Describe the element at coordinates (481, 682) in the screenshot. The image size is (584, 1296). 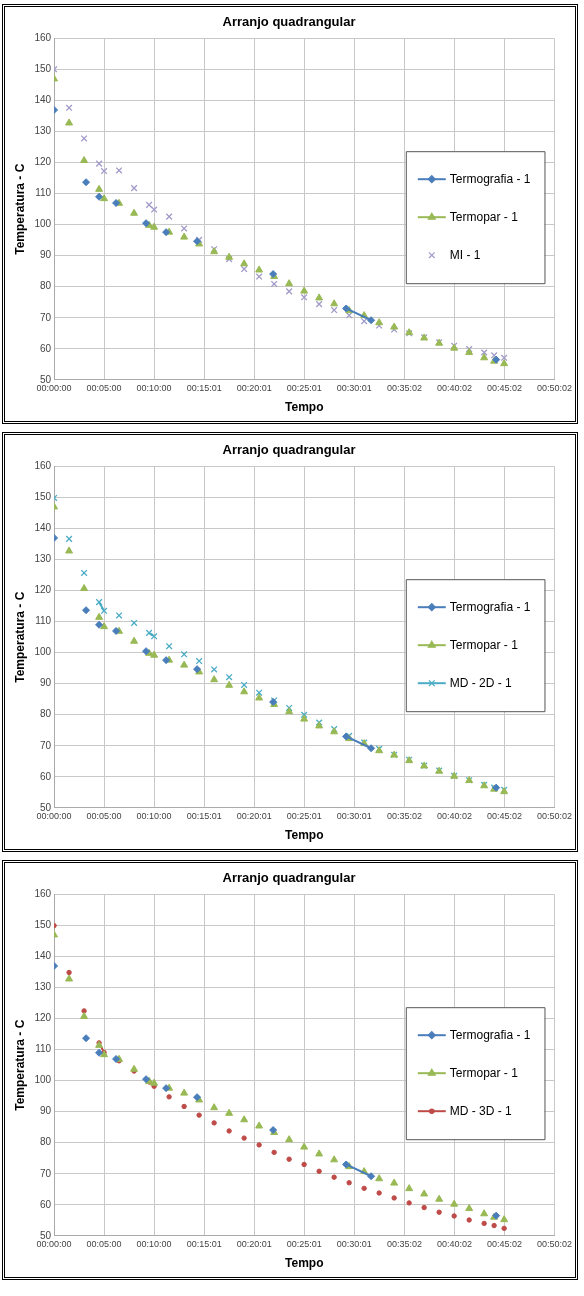
I see `legend-label: MD - 2D - 1` at that location.